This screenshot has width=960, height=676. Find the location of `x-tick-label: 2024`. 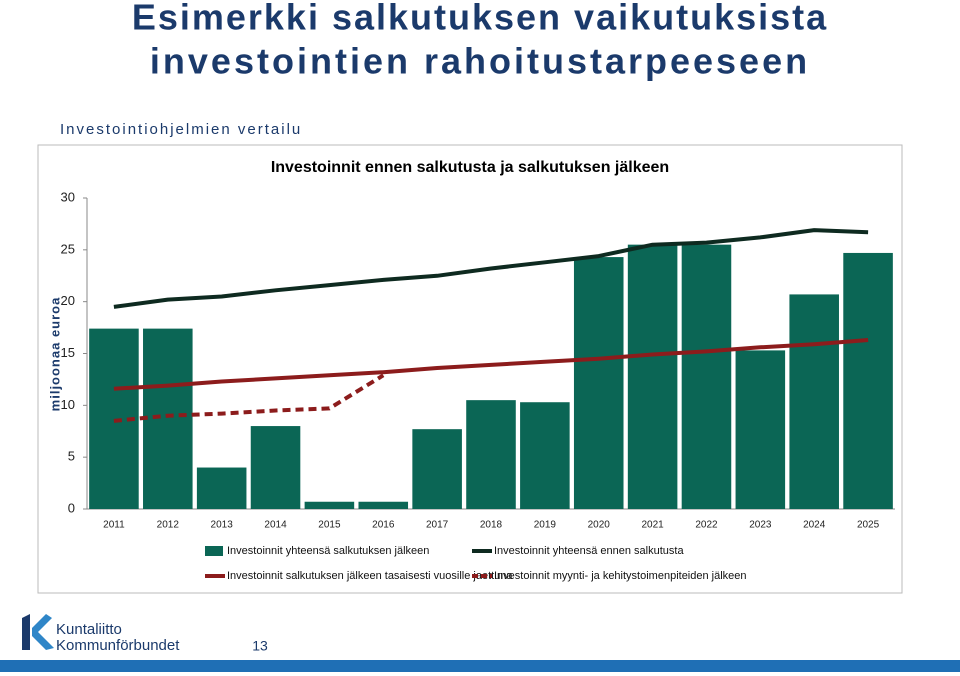

x-tick-label: 2024 is located at coordinates (814, 525).